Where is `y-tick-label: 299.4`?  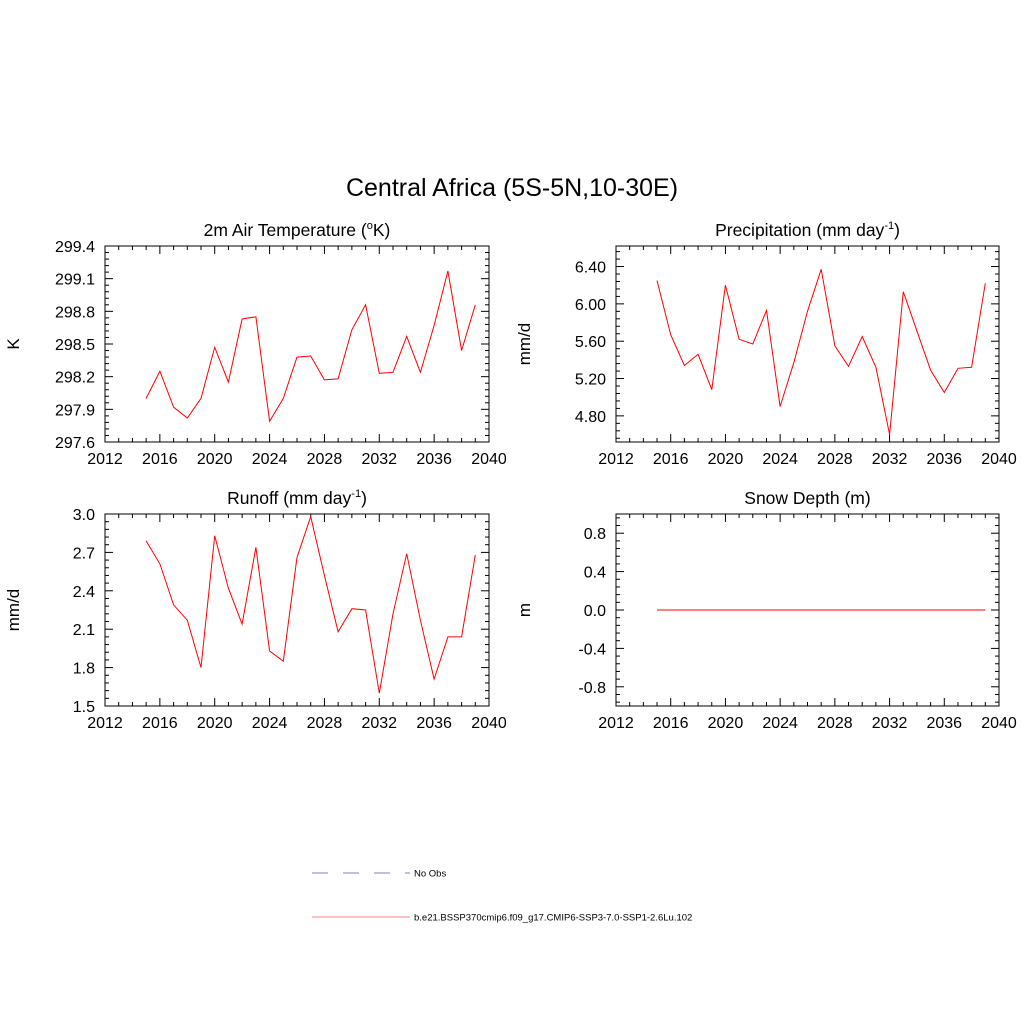
y-tick-label: 299.4 is located at coordinates (75, 247).